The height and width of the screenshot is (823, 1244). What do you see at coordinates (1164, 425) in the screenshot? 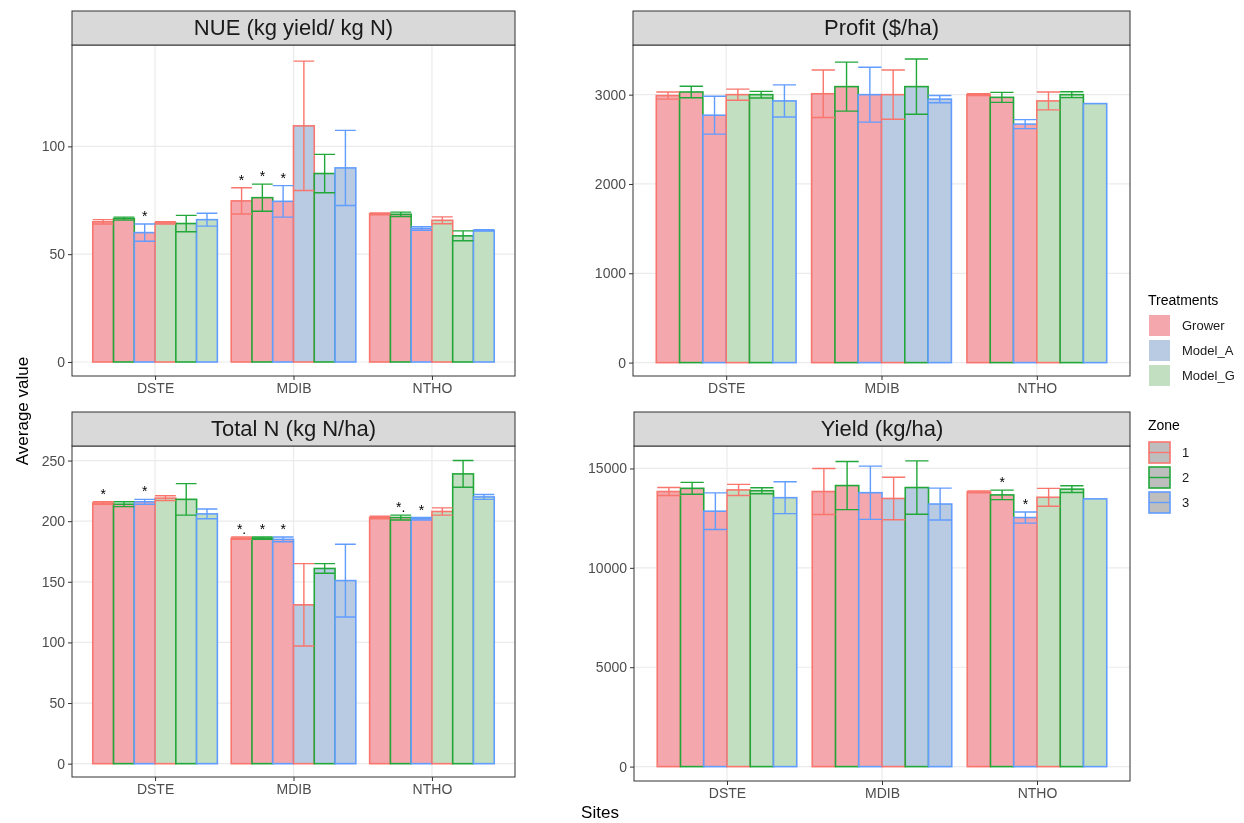
I see `legend-title: Zone` at bounding box center [1164, 425].